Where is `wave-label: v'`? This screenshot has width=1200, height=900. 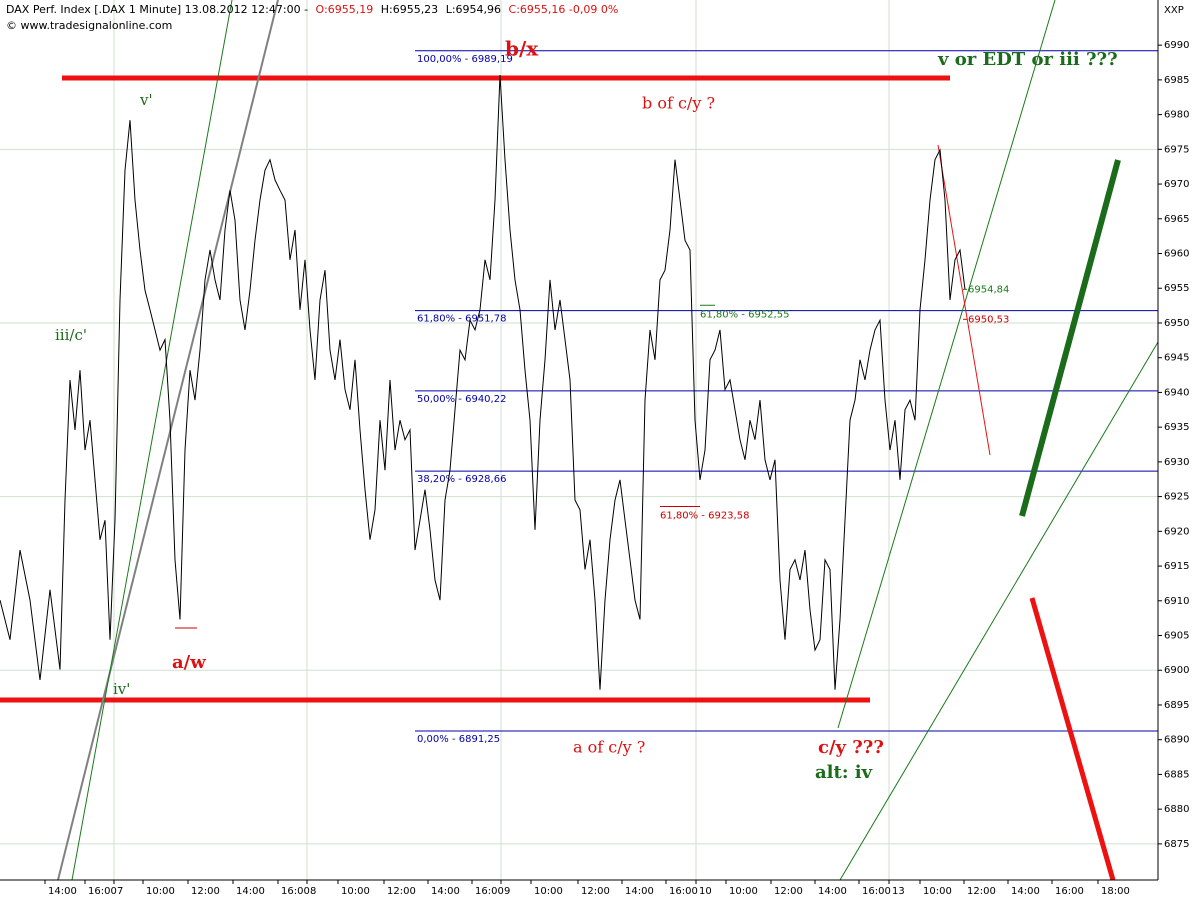 wave-label: v' is located at coordinates (146, 100).